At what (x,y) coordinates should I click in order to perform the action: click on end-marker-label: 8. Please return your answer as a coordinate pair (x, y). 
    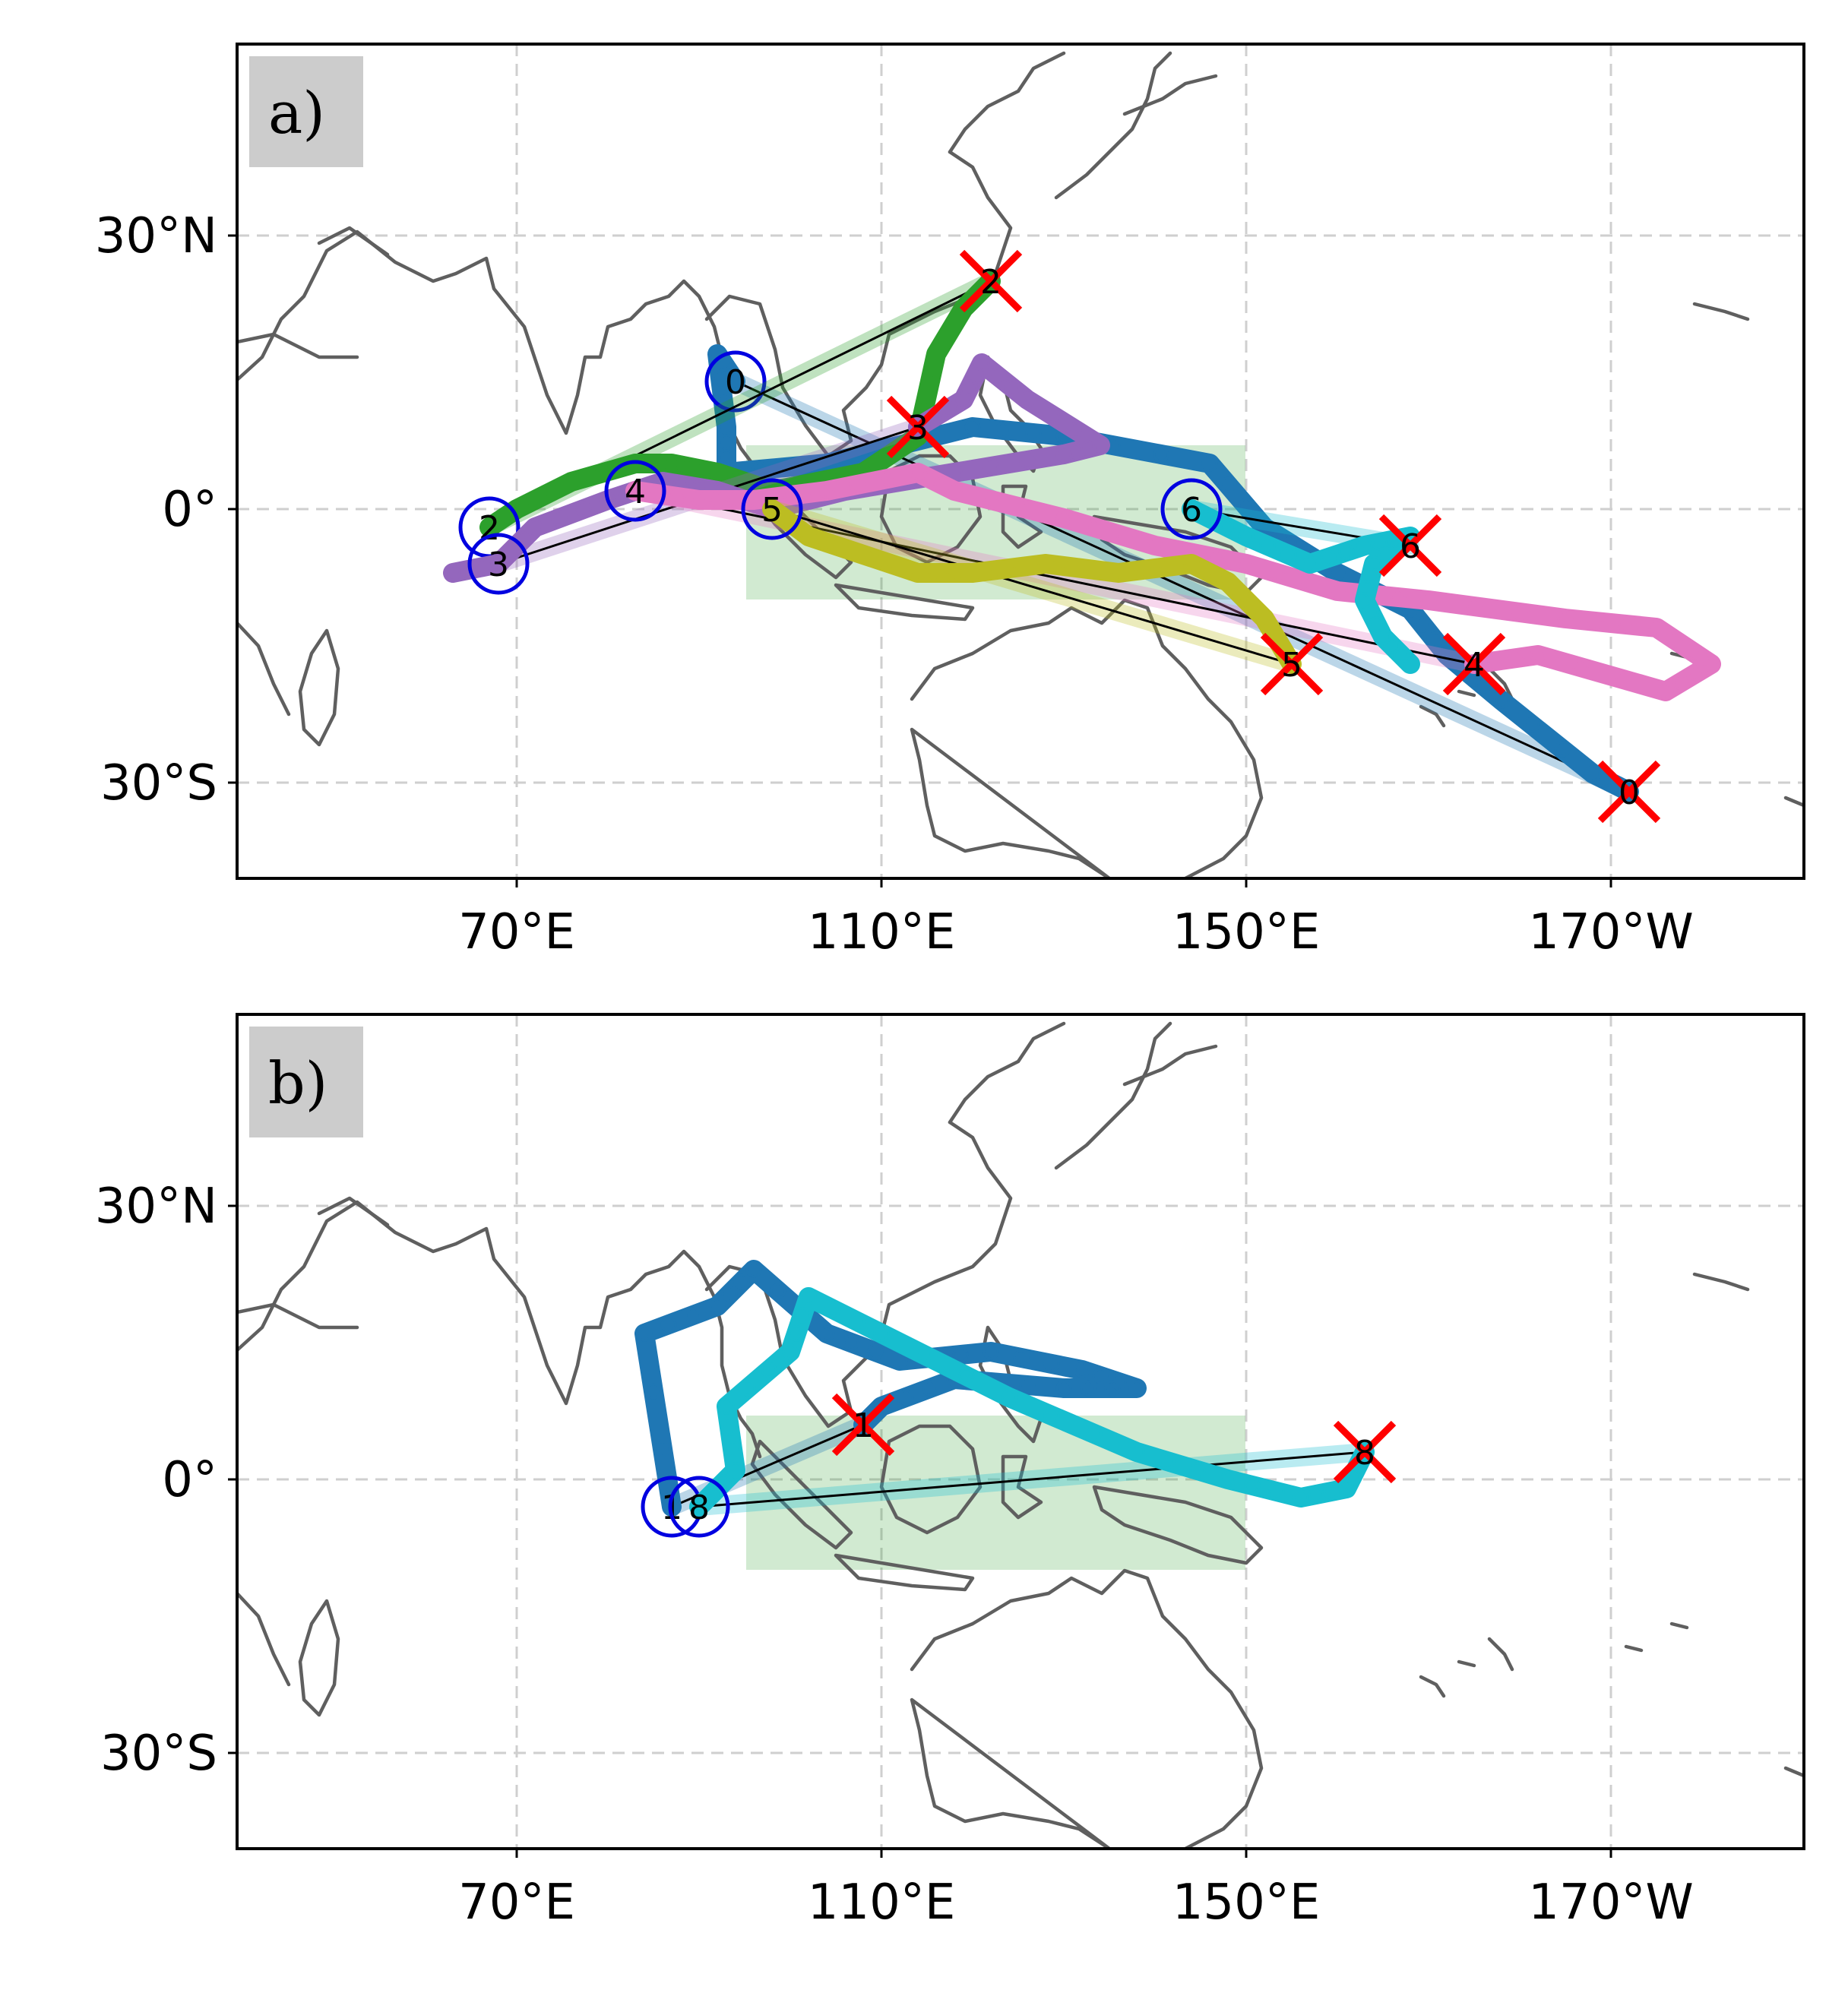
    Looking at the image, I should click on (1364, 1454).